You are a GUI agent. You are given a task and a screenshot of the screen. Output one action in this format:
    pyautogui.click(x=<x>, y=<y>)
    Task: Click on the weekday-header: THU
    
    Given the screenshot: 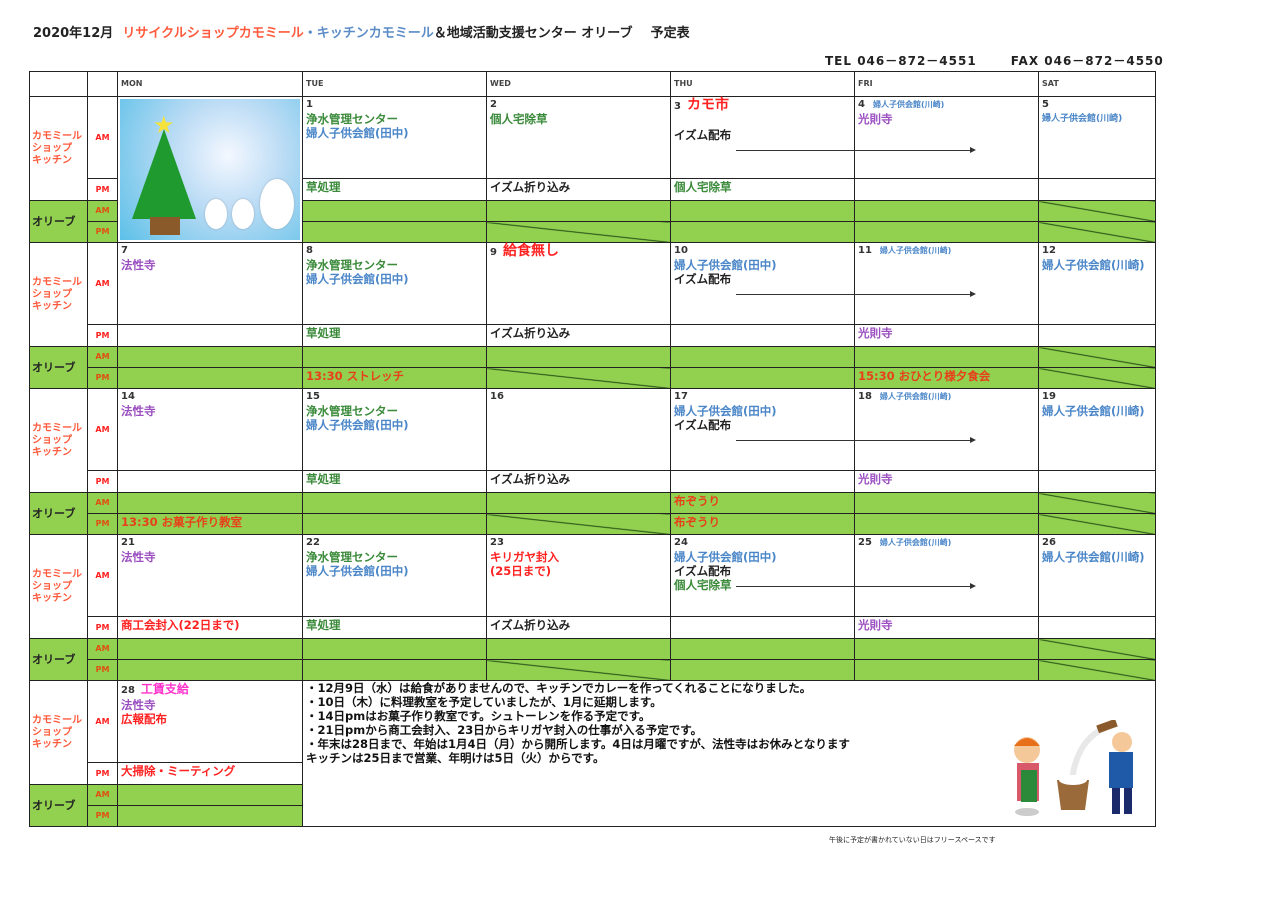 What is the action you would take?
    pyautogui.click(x=762, y=84)
    